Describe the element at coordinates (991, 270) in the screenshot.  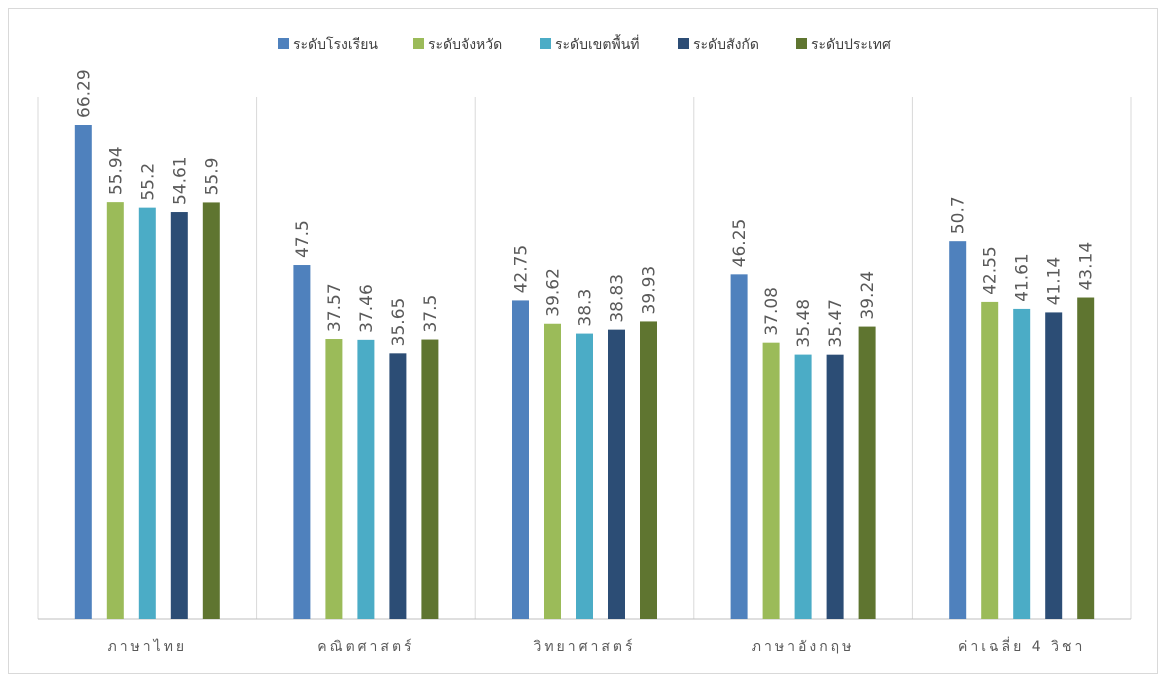
I see `value-label: 42.55` at that location.